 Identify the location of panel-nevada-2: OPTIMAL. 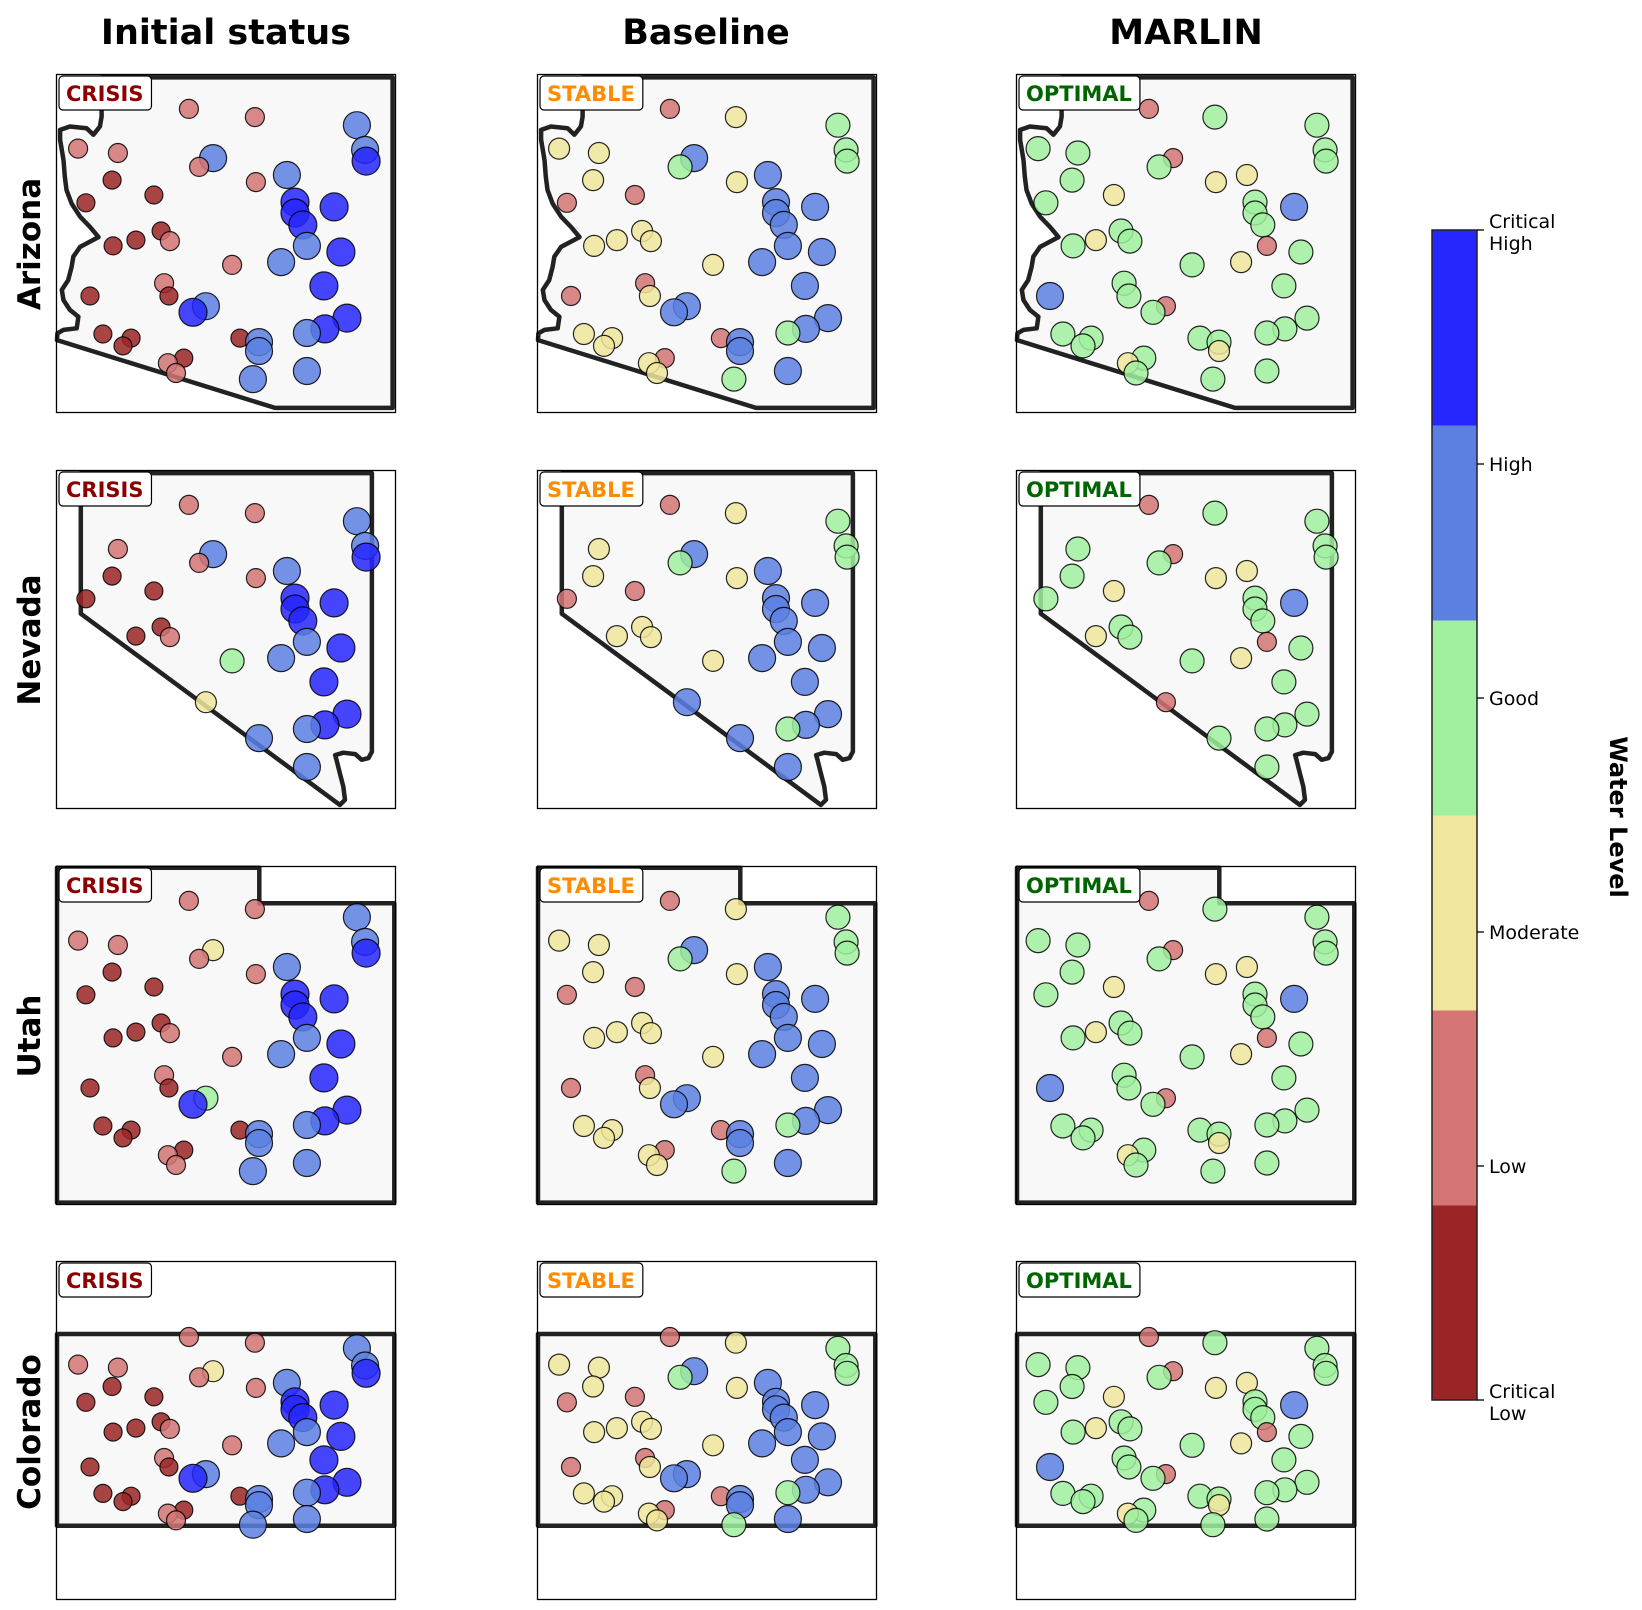
(1186, 639).